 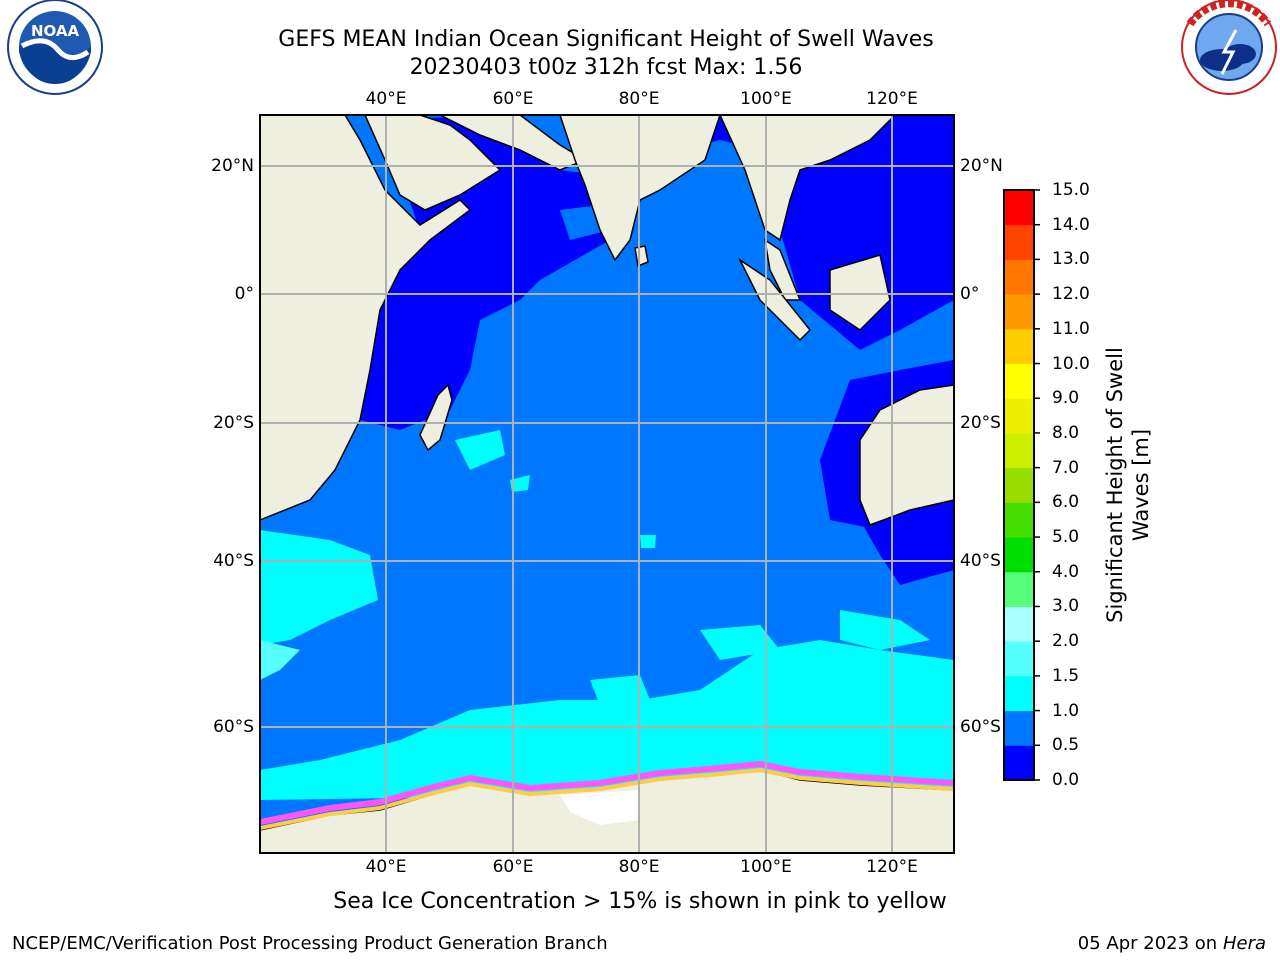 What do you see at coordinates (1066, 432) in the screenshot?
I see `colorbar-tick-label: 8.0` at bounding box center [1066, 432].